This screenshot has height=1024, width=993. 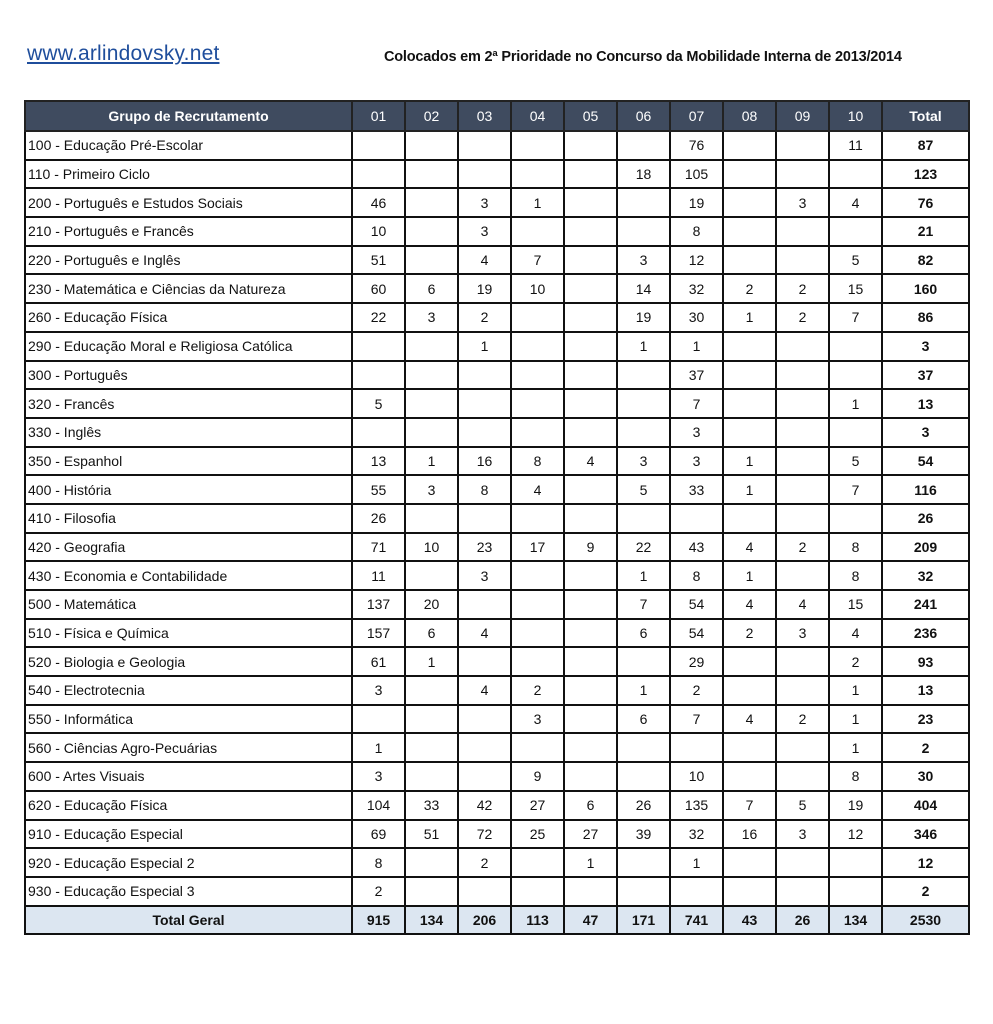 What do you see at coordinates (925, 346) in the screenshot?
I see `row-total: 3` at bounding box center [925, 346].